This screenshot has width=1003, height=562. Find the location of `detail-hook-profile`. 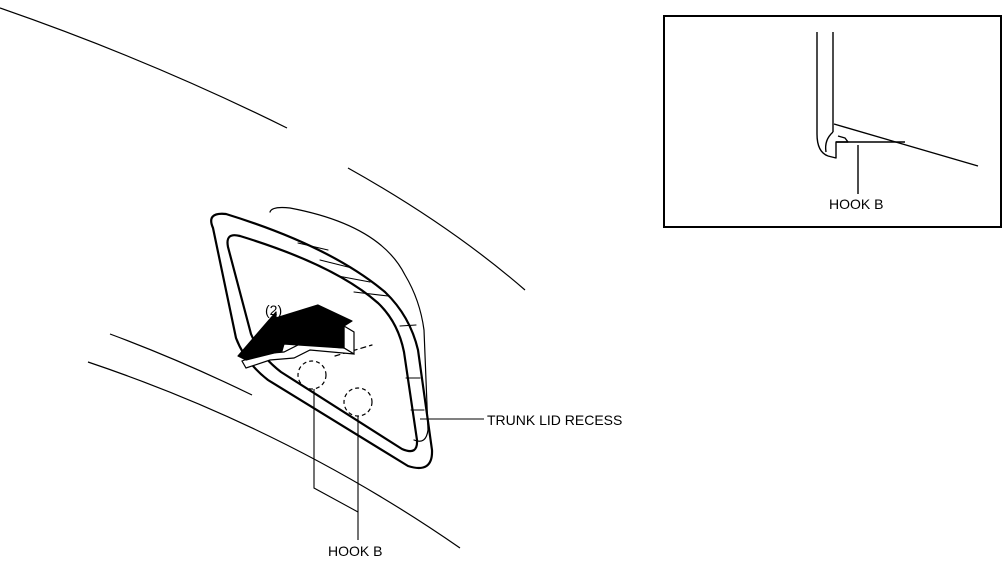

detail-hook-profile is located at coordinates (897, 113).